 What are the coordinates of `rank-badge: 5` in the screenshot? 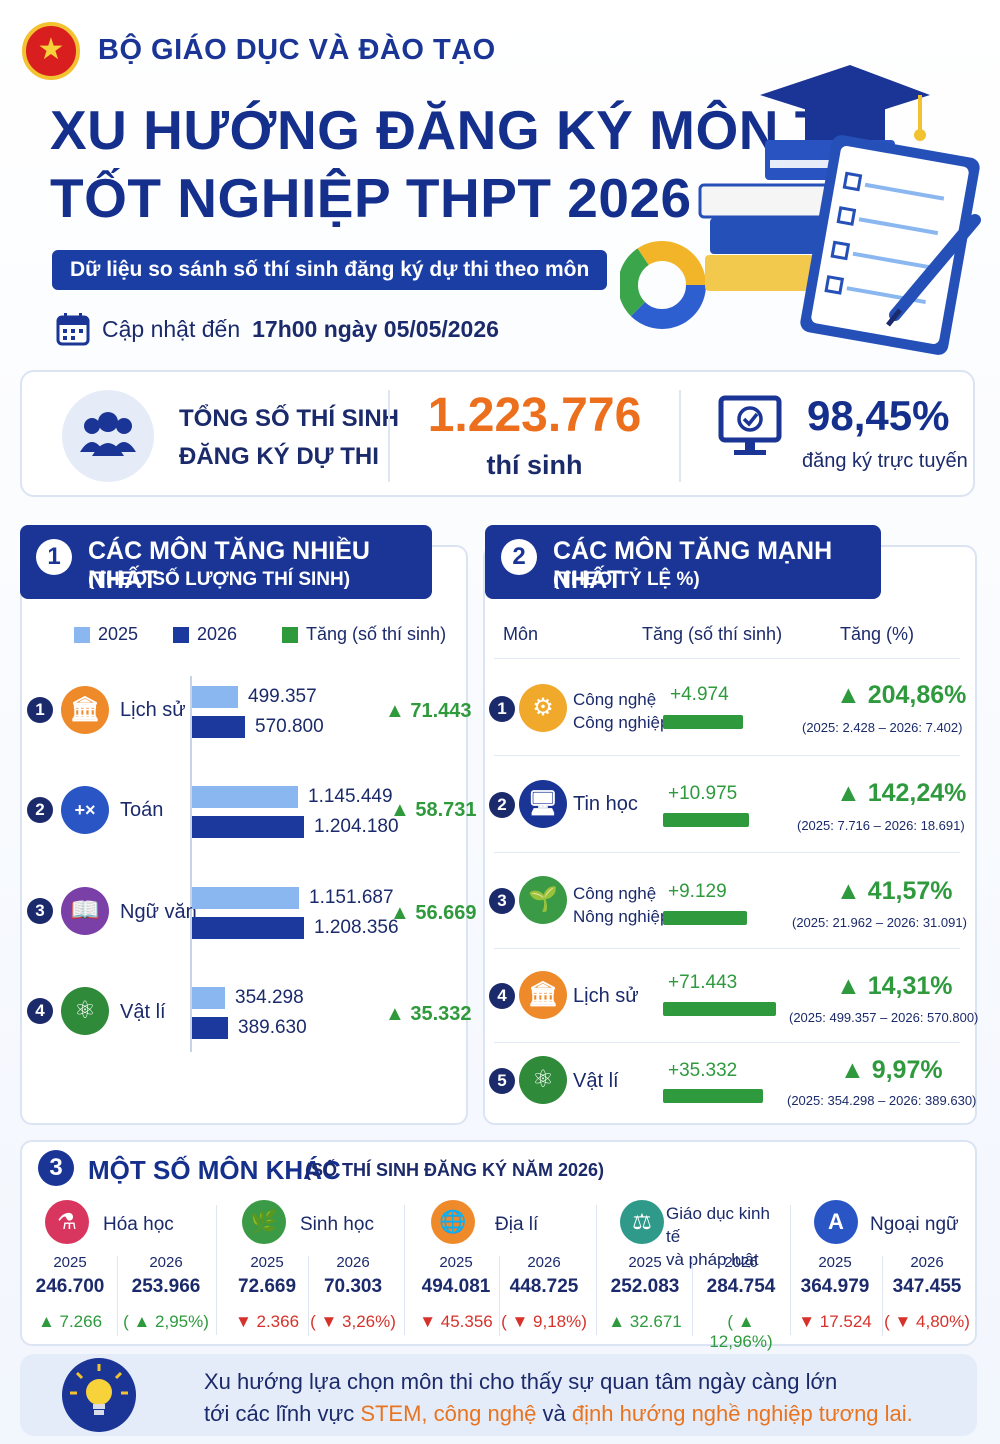 It's located at (502, 1081).